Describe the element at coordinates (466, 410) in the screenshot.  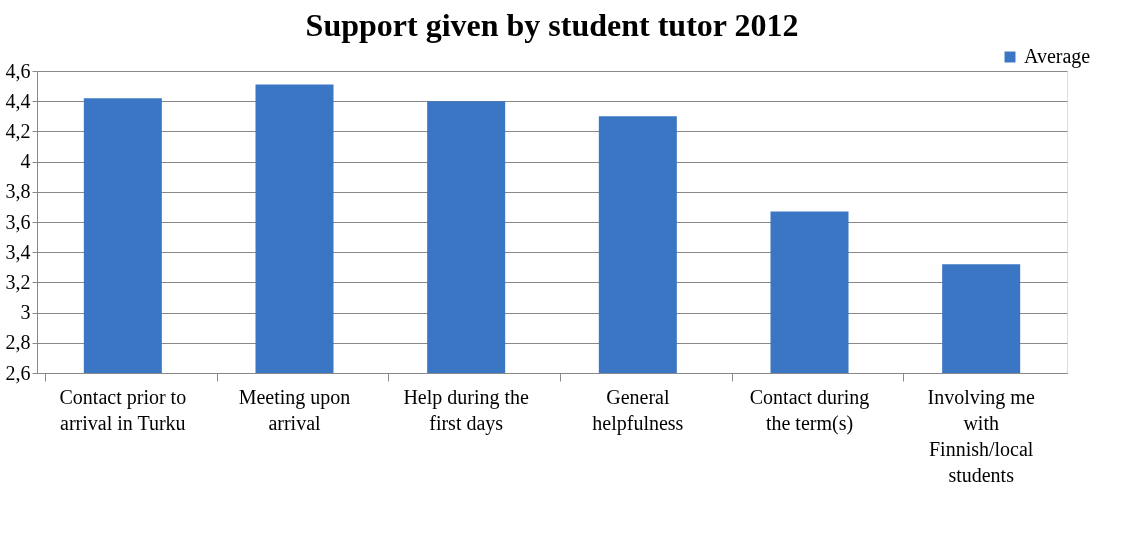
I see `x-tick-label: Help during the first days` at that location.